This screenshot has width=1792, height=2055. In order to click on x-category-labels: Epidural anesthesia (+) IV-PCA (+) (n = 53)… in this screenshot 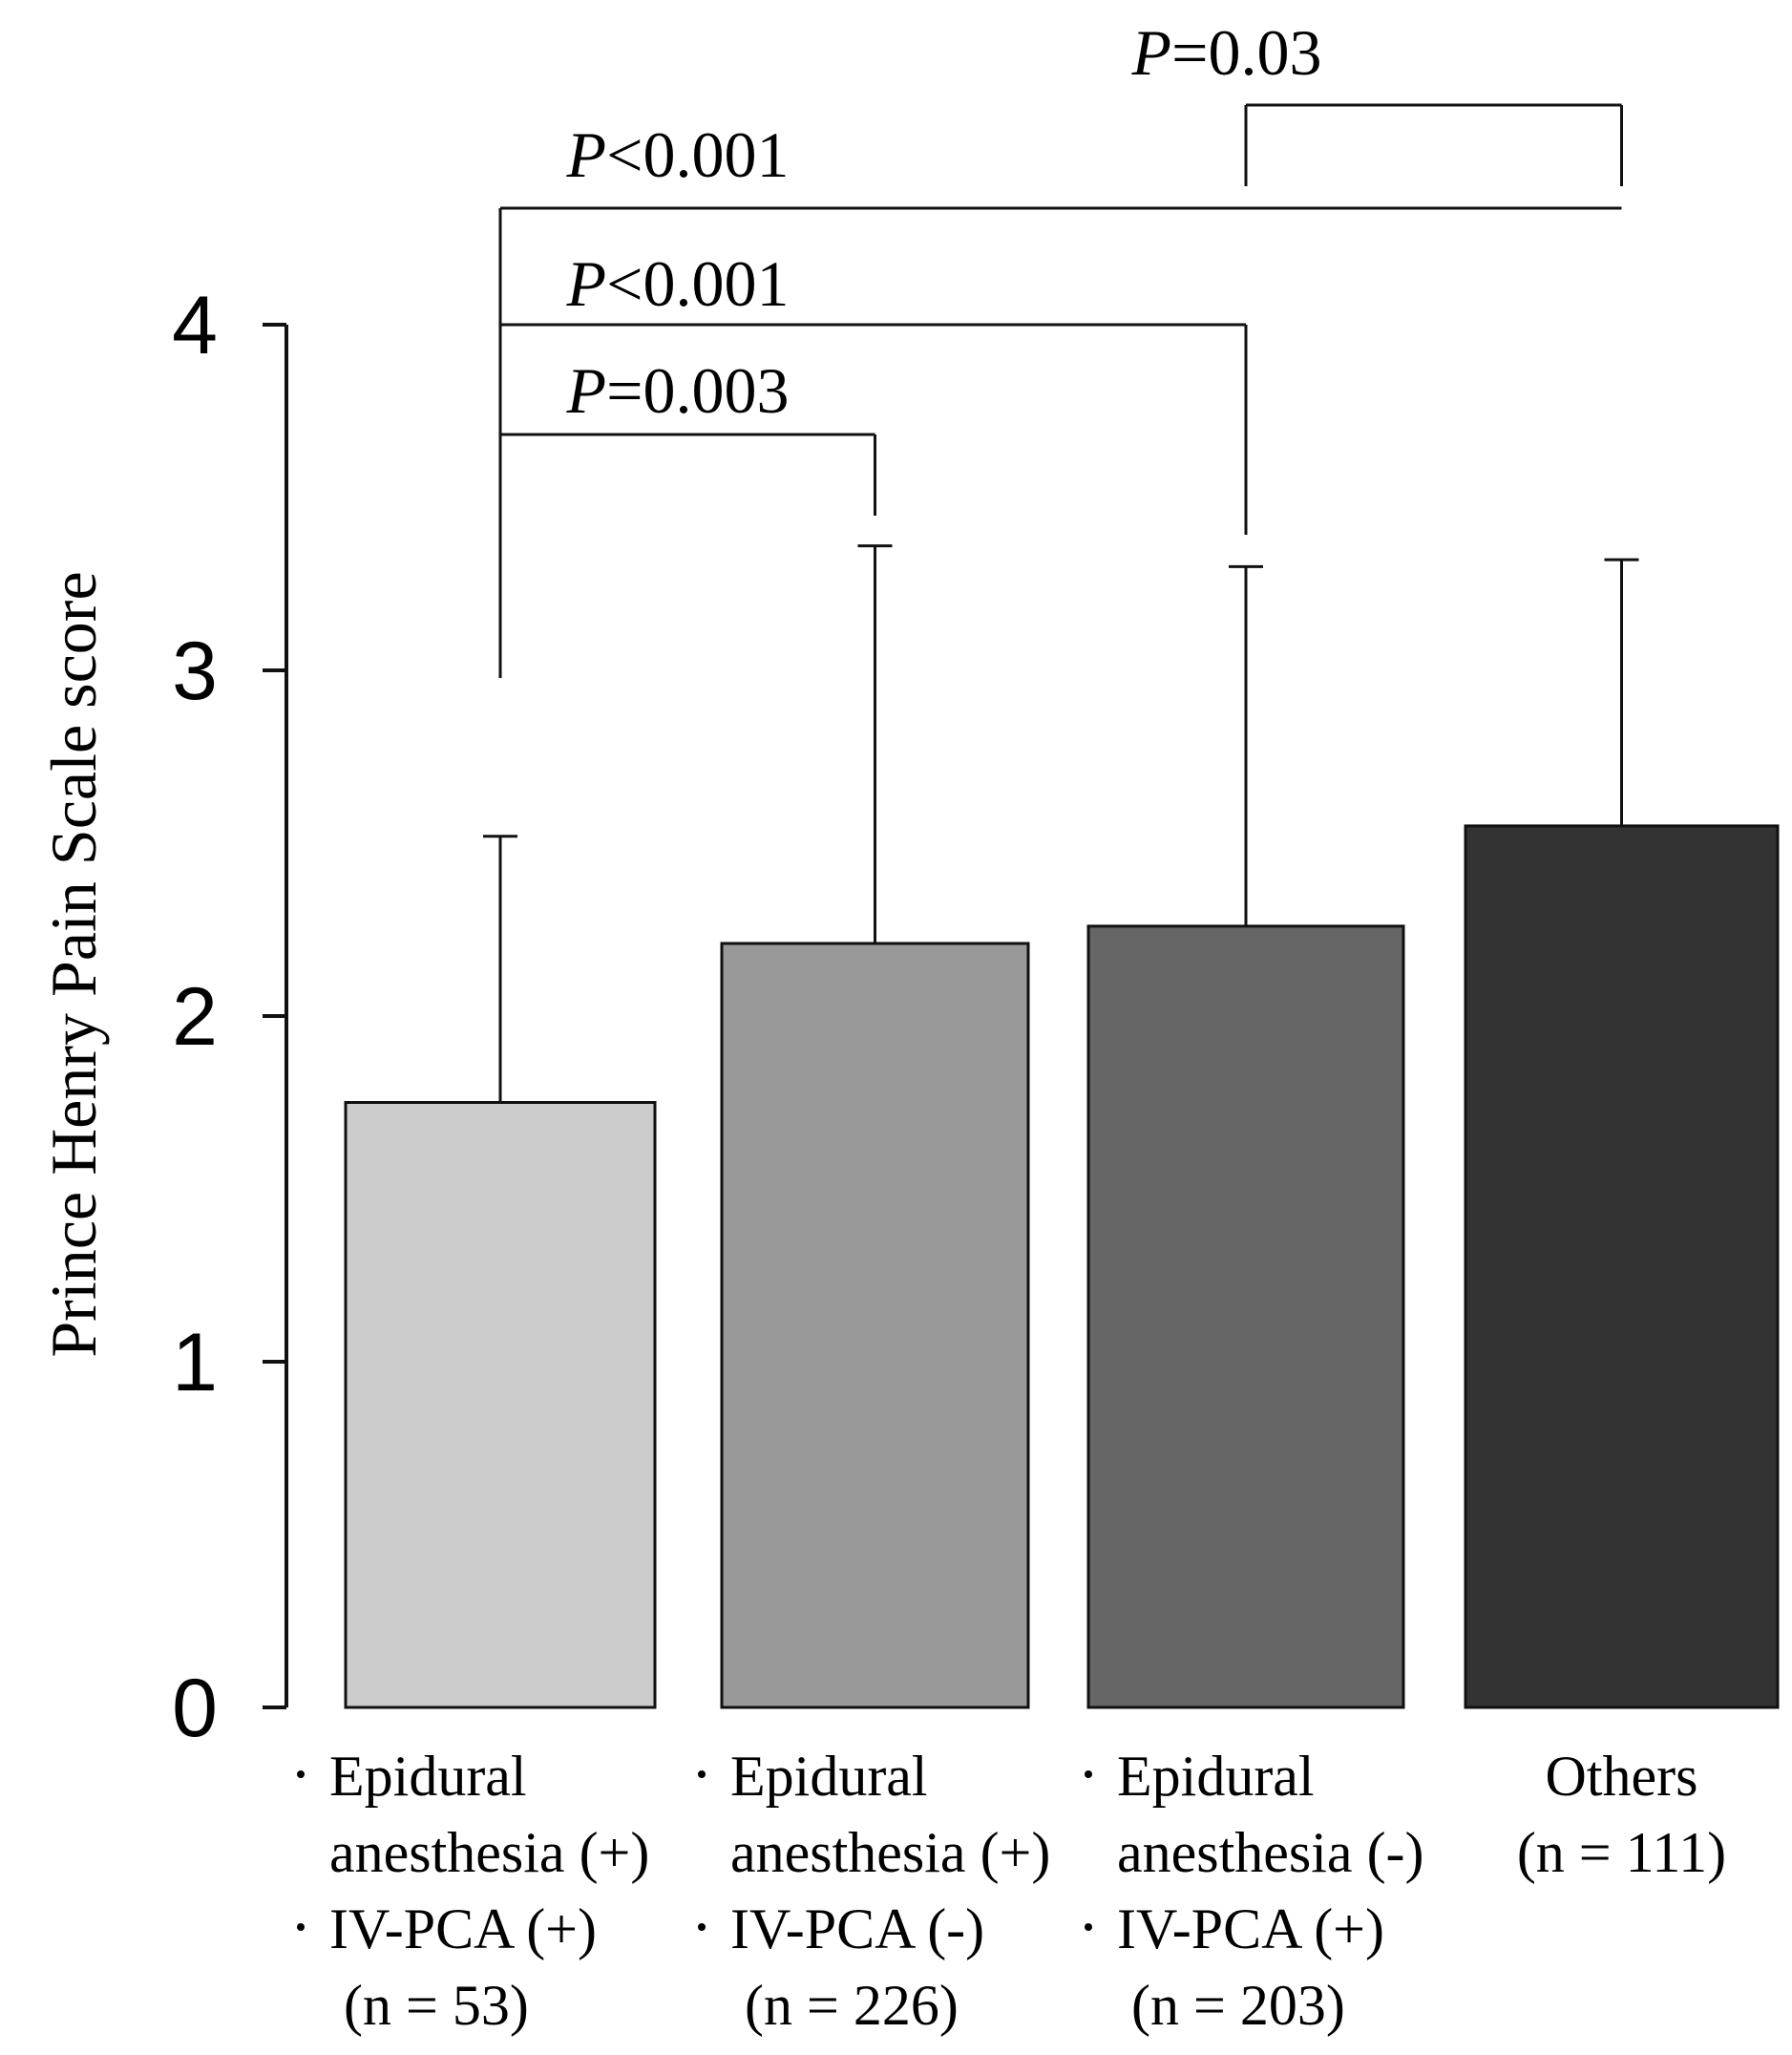, I will do `click(1011, 1891)`.